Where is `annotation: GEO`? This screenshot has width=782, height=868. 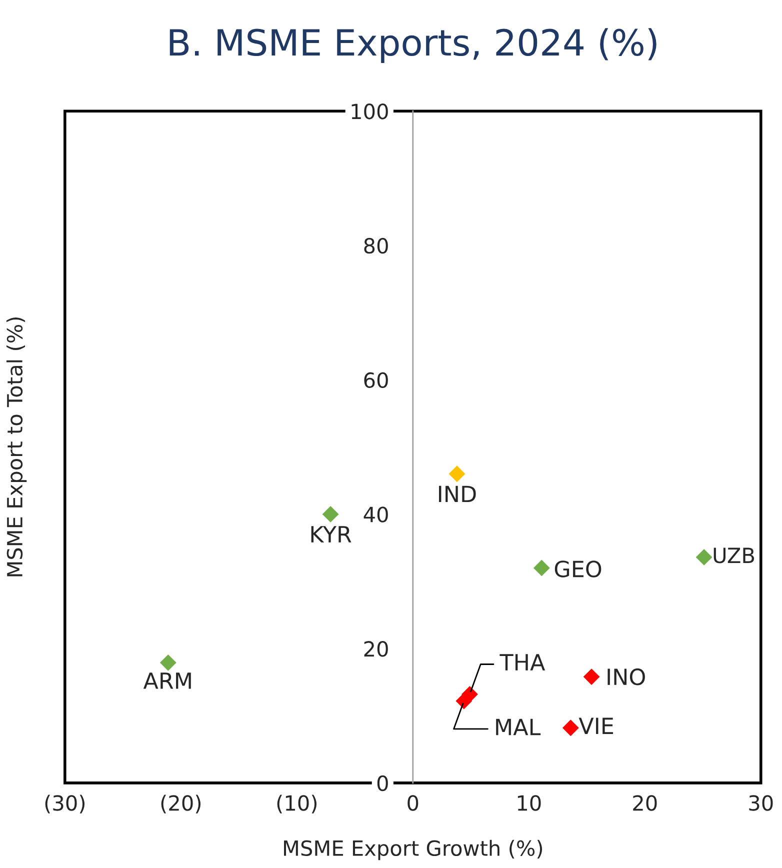
annotation: GEO is located at coordinates (578, 569).